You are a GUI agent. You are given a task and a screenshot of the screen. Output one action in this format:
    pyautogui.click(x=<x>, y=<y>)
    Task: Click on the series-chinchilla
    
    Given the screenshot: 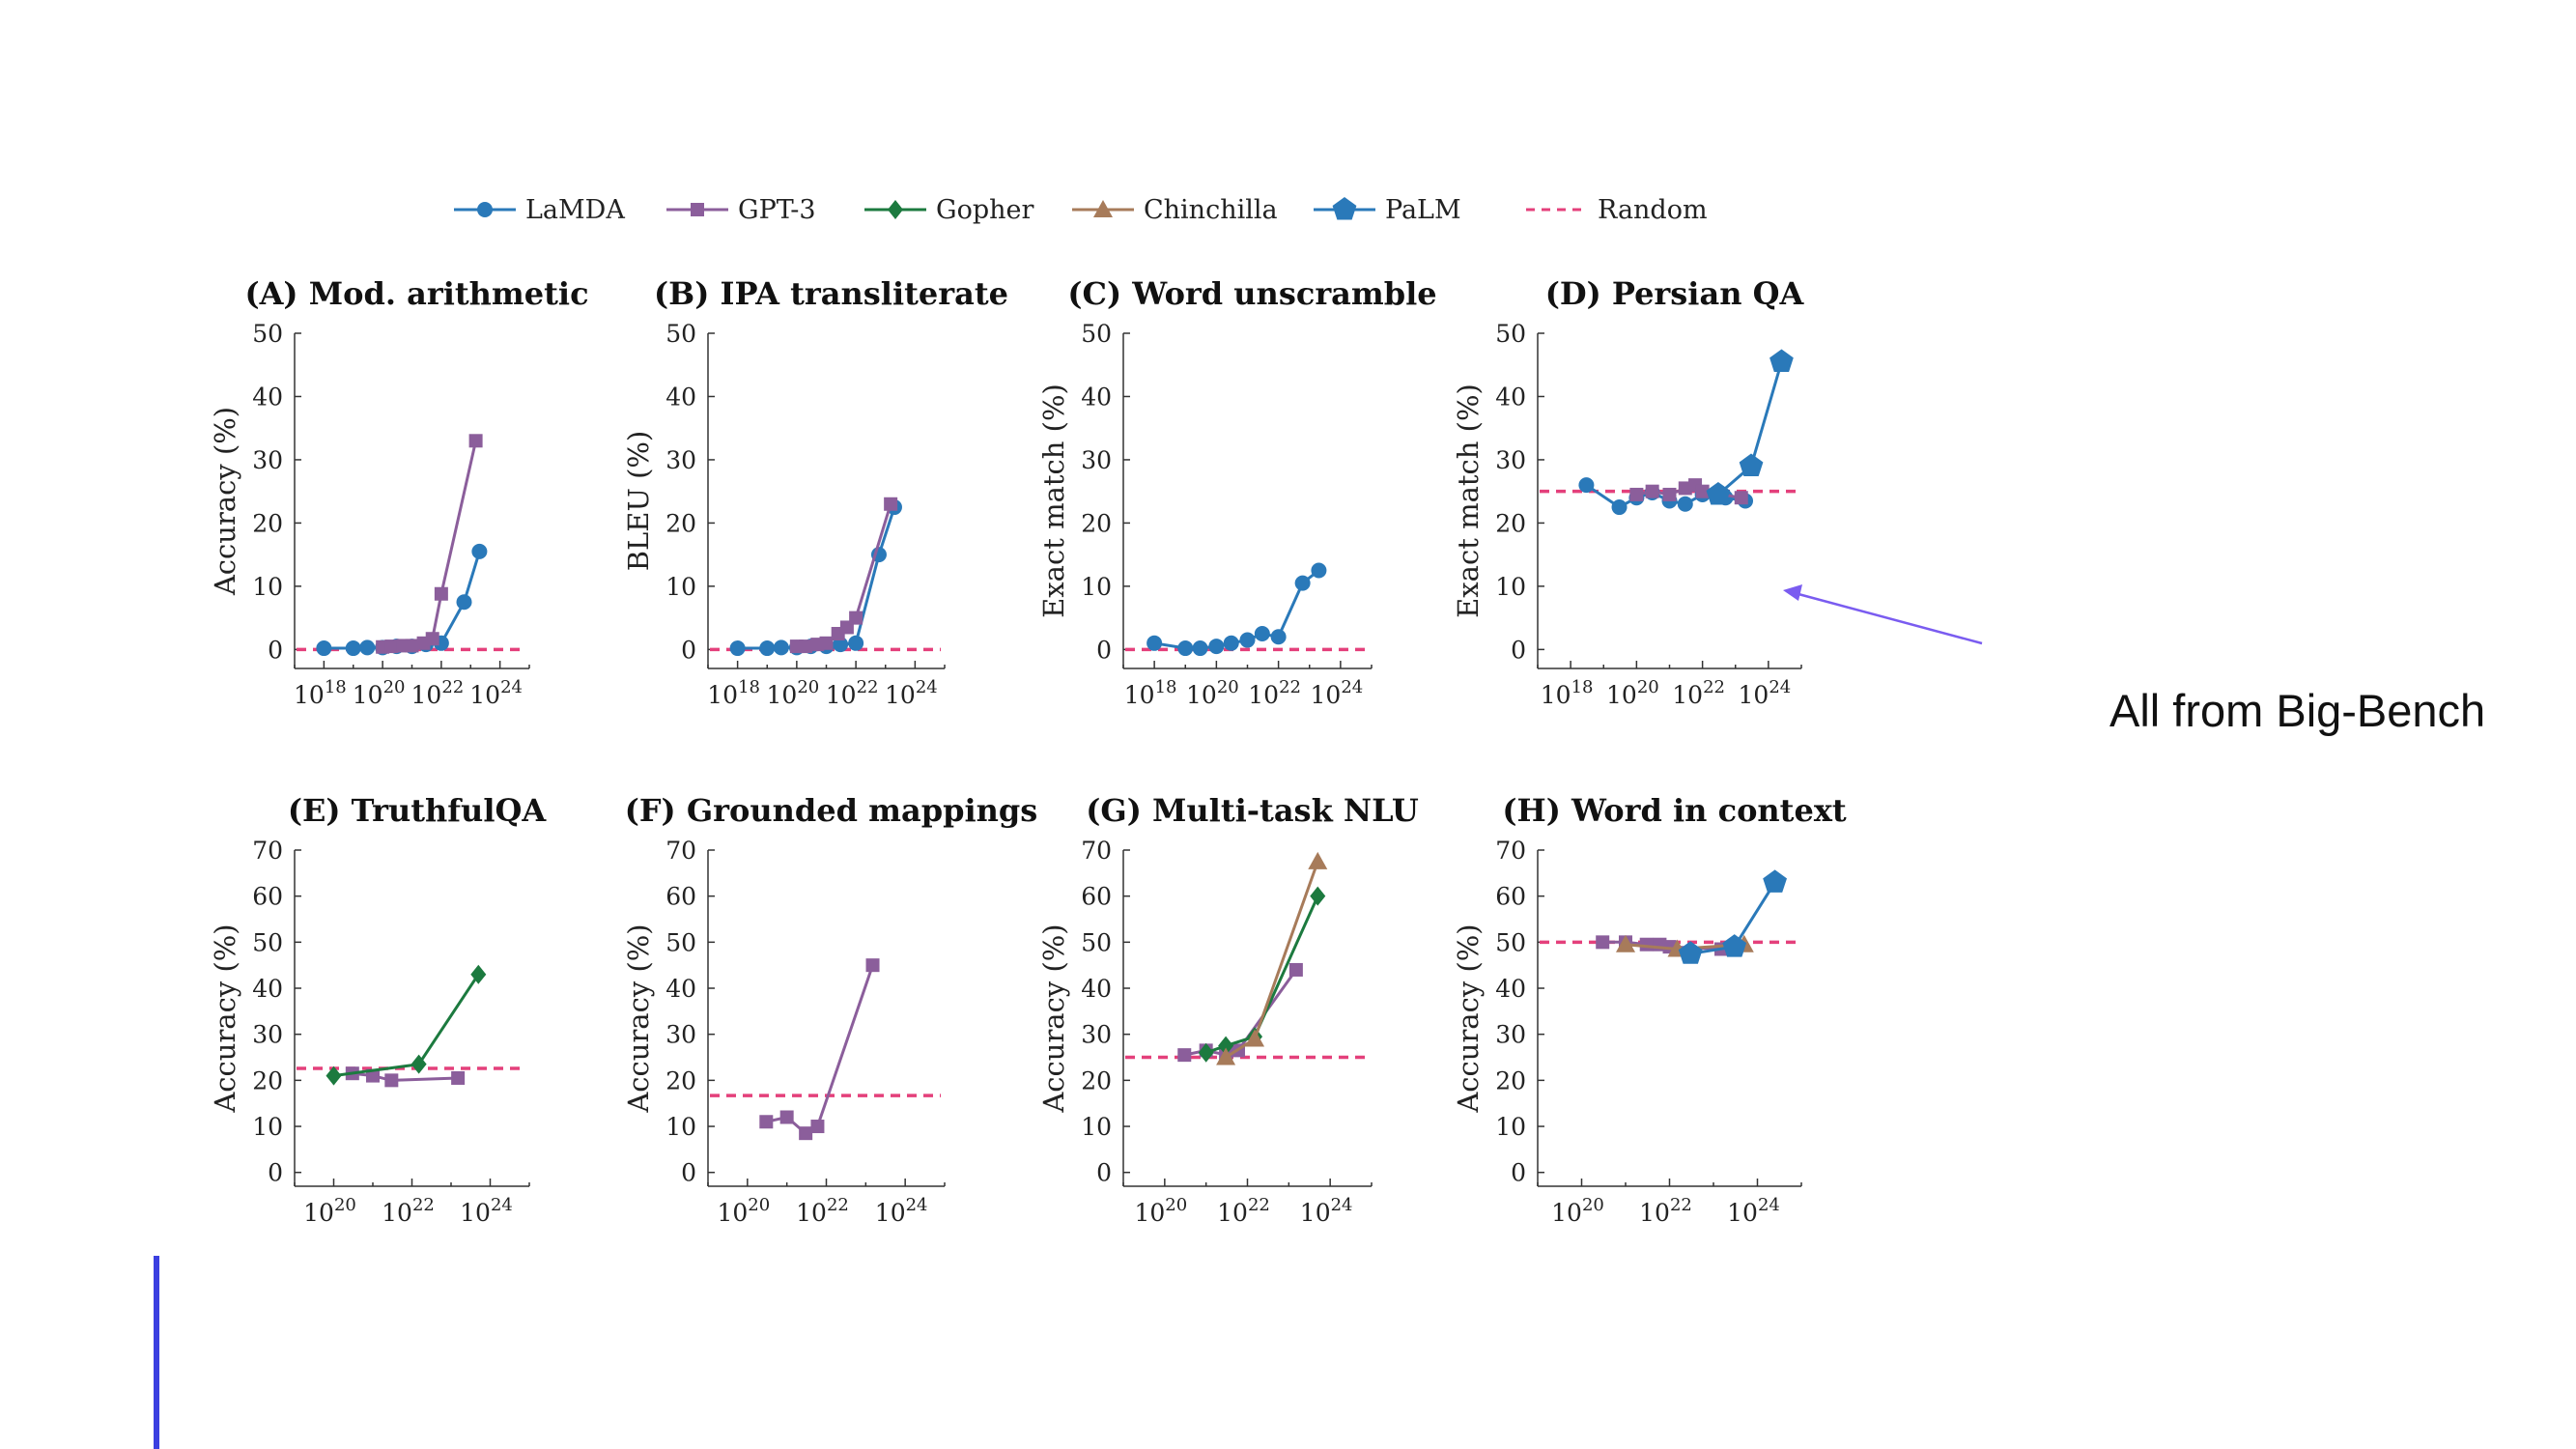 What is the action you would take?
    pyautogui.click(x=1272, y=958)
    